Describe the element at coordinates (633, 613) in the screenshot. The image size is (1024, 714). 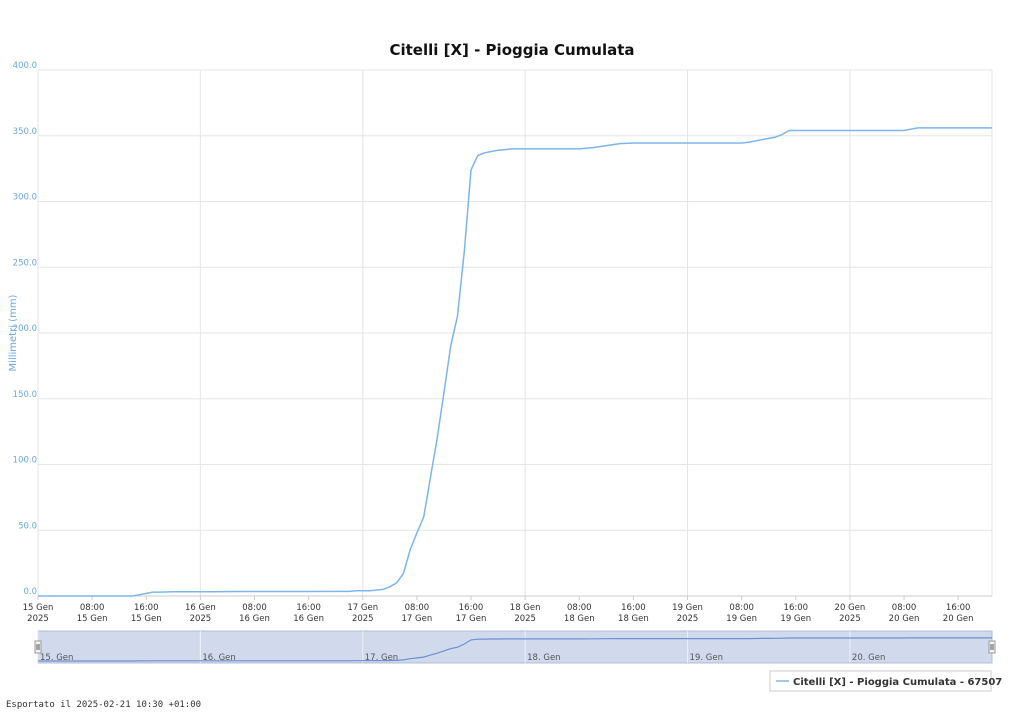
I see `x-tick-label: 16:00 18 Gen` at that location.